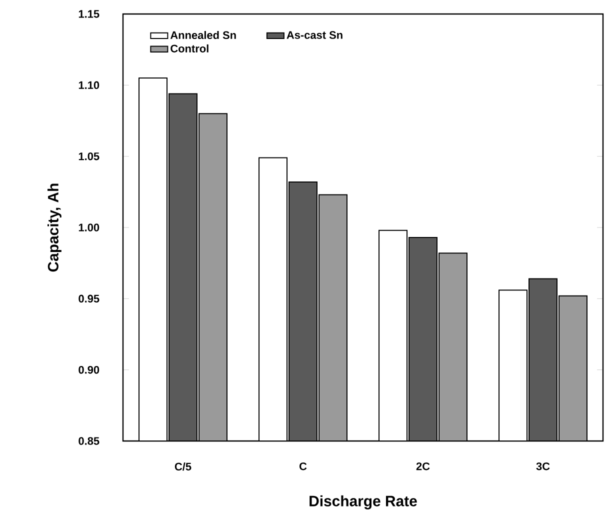  I want to click on x-tick-label: C/5, so click(183, 466).